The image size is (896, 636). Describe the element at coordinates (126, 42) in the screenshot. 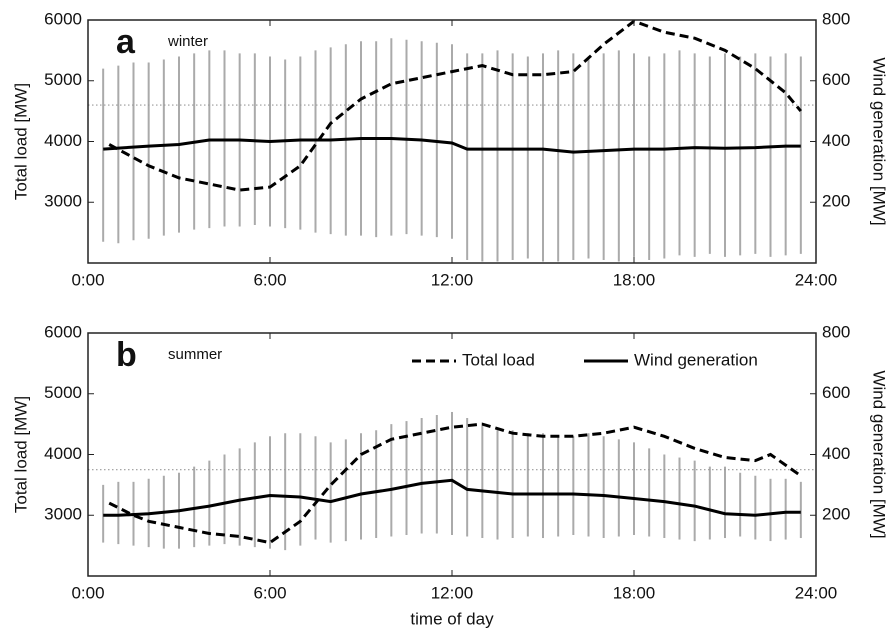

I see `panel-label: a` at that location.